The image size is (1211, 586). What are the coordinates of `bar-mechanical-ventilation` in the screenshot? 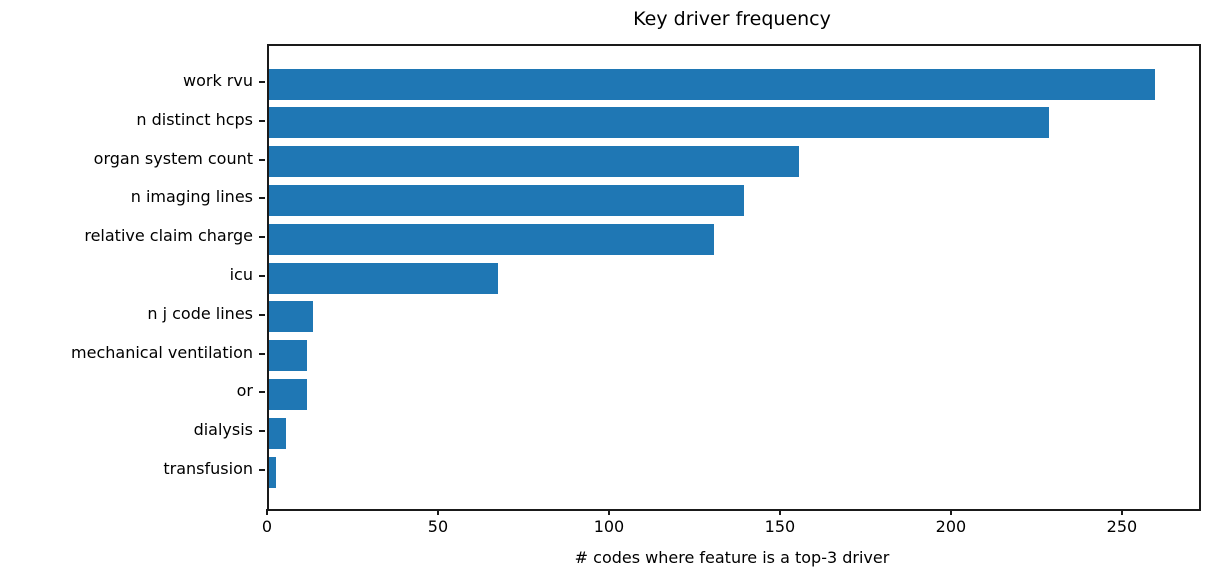 It's located at (288, 356).